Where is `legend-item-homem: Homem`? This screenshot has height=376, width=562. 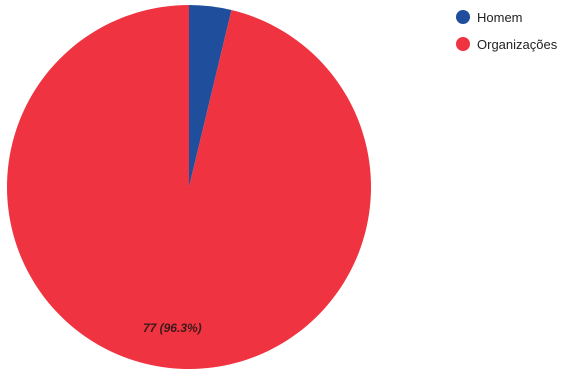 legend-item-homem: Homem is located at coordinates (506, 17).